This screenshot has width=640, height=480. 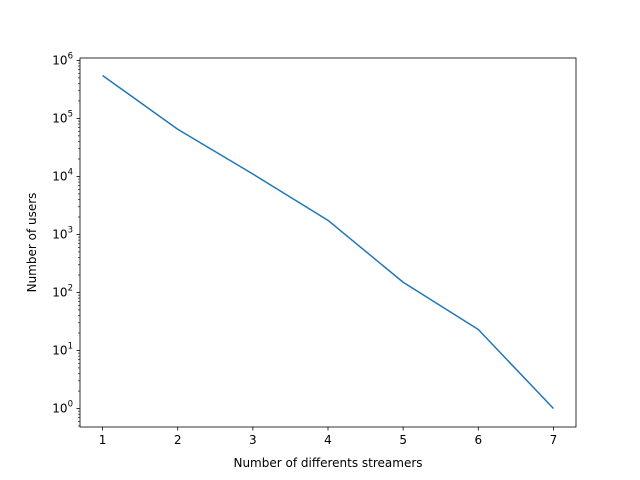 What do you see at coordinates (62, 349) in the screenshot?
I see `y-tick-label: 10¹` at bounding box center [62, 349].